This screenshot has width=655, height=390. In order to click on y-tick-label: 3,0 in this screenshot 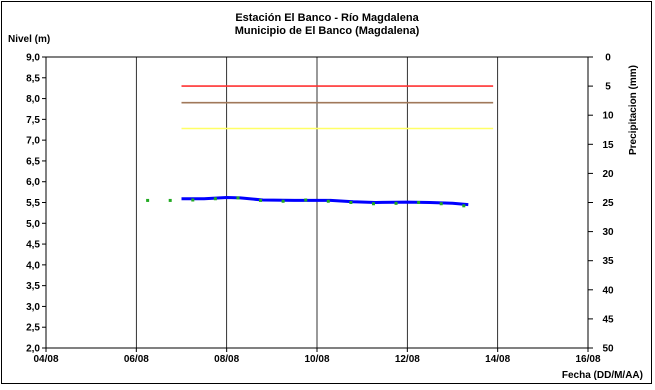, I will do `click(33, 307)`.